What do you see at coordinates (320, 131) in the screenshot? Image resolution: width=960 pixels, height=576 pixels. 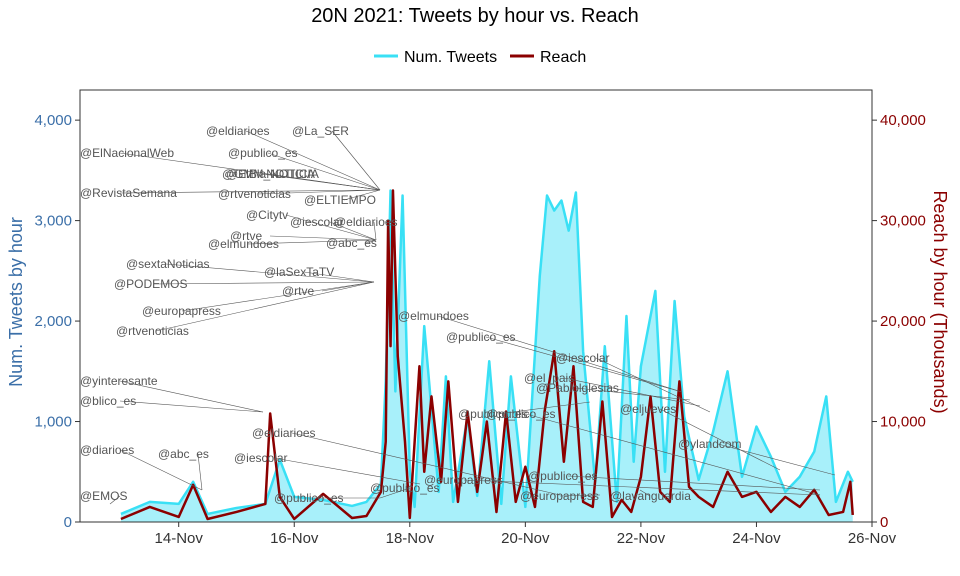 I see `annotation-label: @La_SER` at bounding box center [320, 131].